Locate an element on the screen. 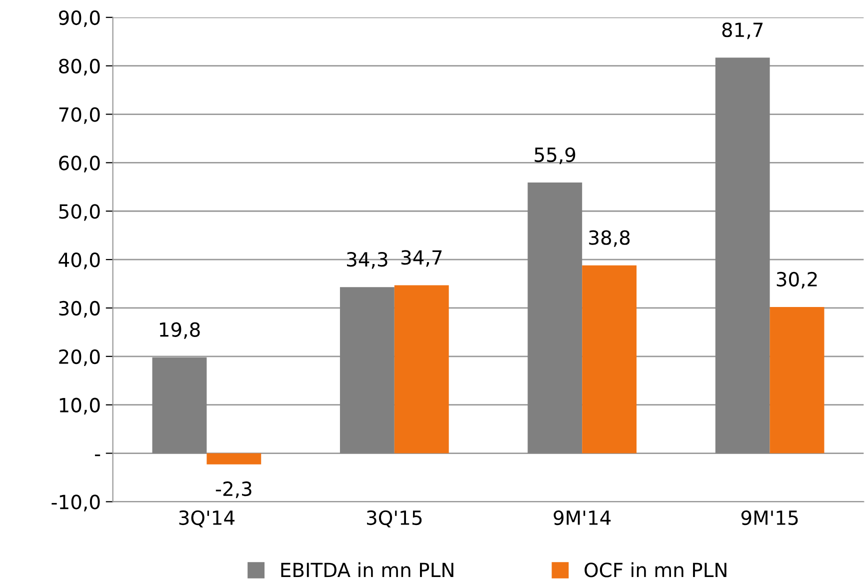 This screenshot has height=580, width=868. y-tick-label: 30,0 is located at coordinates (79, 309).